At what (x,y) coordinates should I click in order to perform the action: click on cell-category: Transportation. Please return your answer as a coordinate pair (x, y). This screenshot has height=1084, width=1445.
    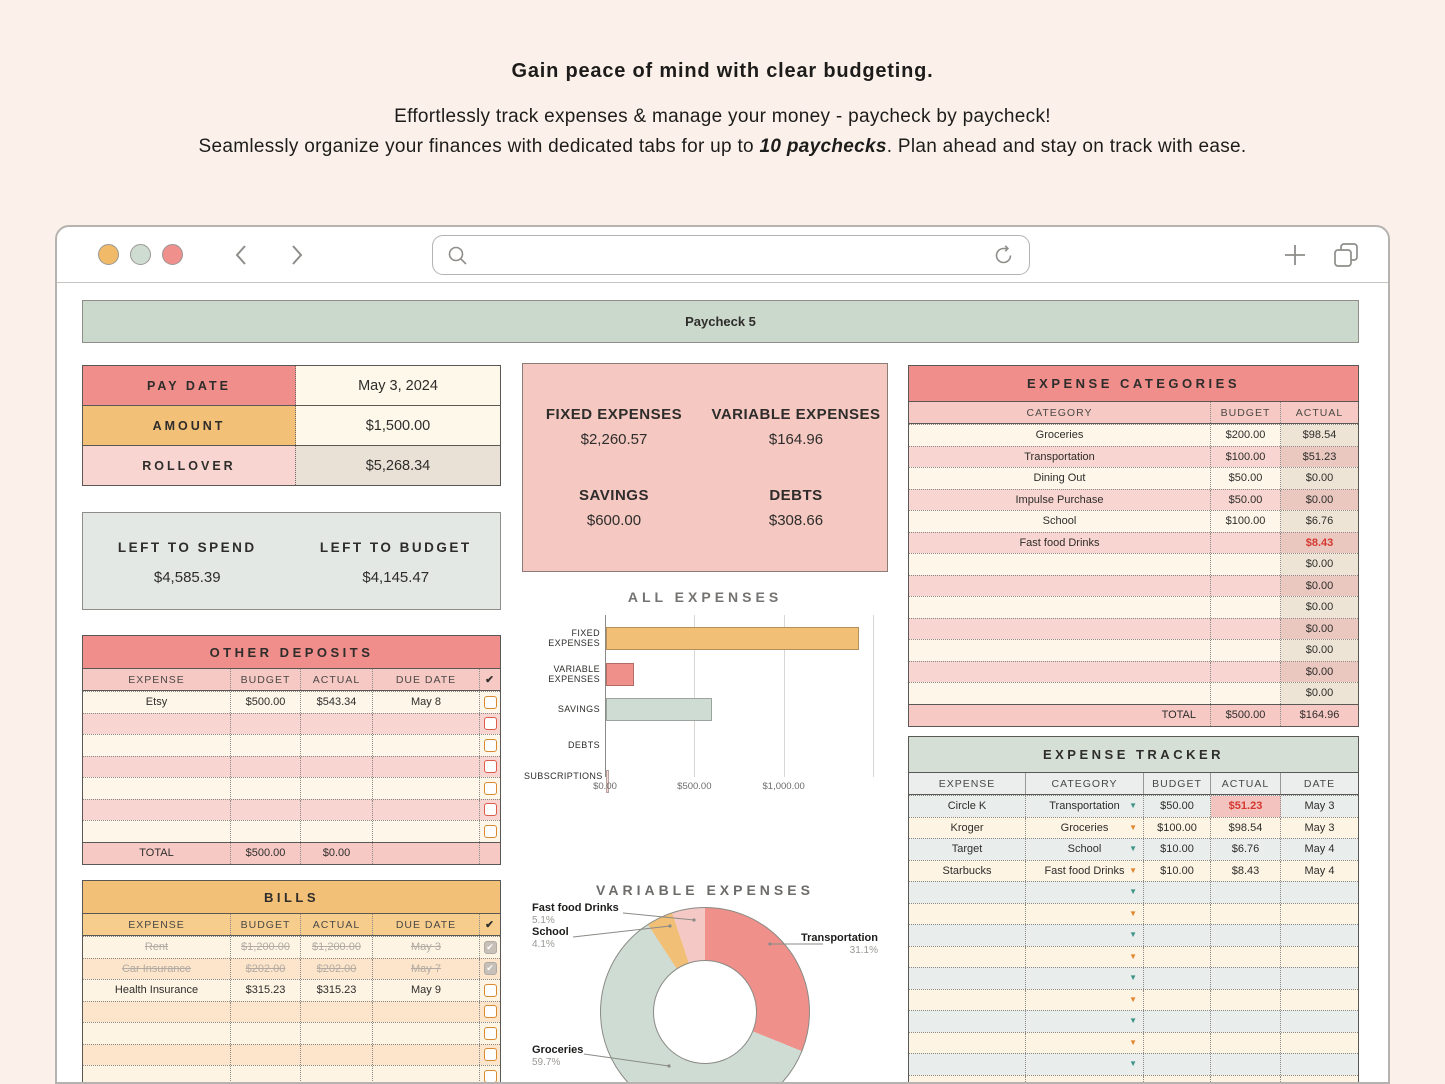
    Looking at the image, I should click on (1060, 456).